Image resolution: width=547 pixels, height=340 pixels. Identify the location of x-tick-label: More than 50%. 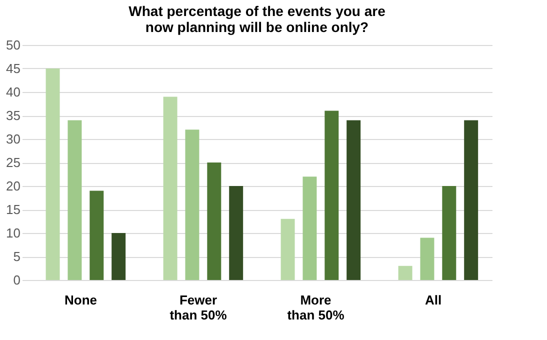
(316, 307).